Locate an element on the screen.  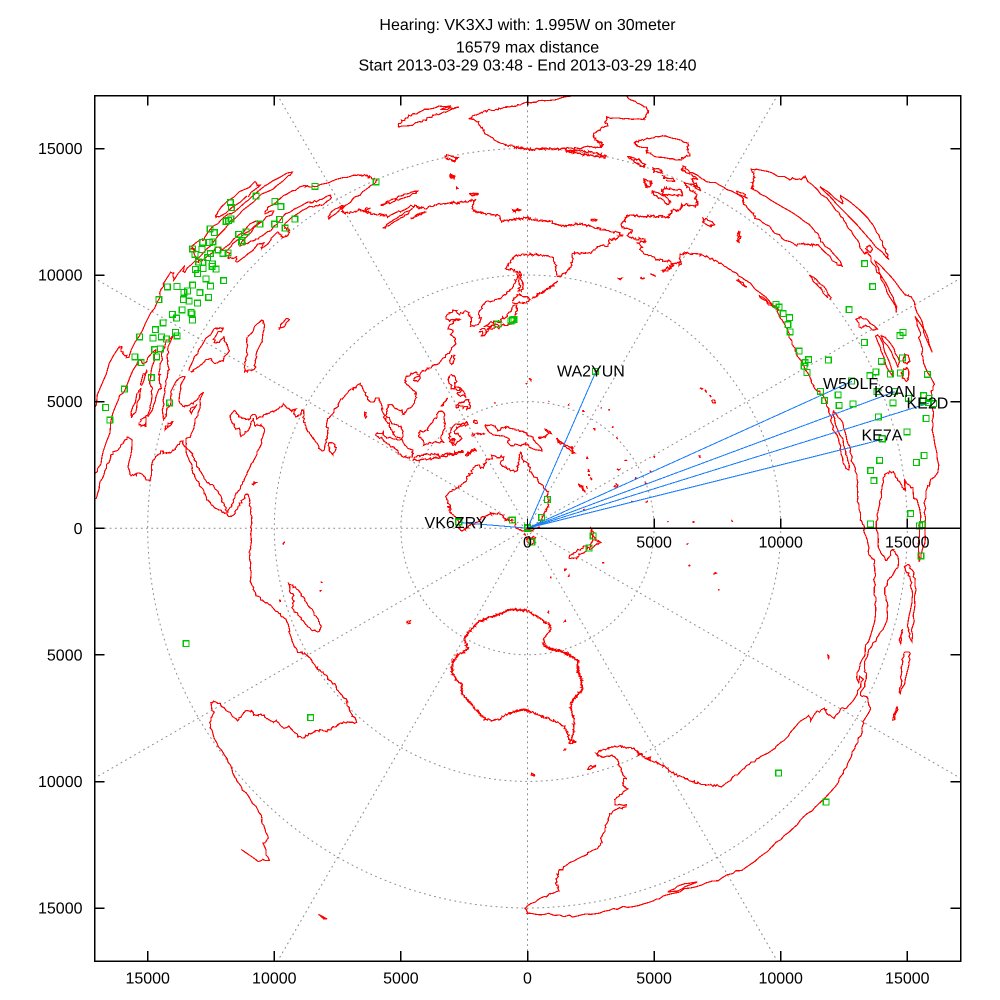
svg-text:Hearing: VK3XJ with: 1.995W on: Hearing: VK3XJ with: 1.995W on 30meter is located at coordinates (527, 25).